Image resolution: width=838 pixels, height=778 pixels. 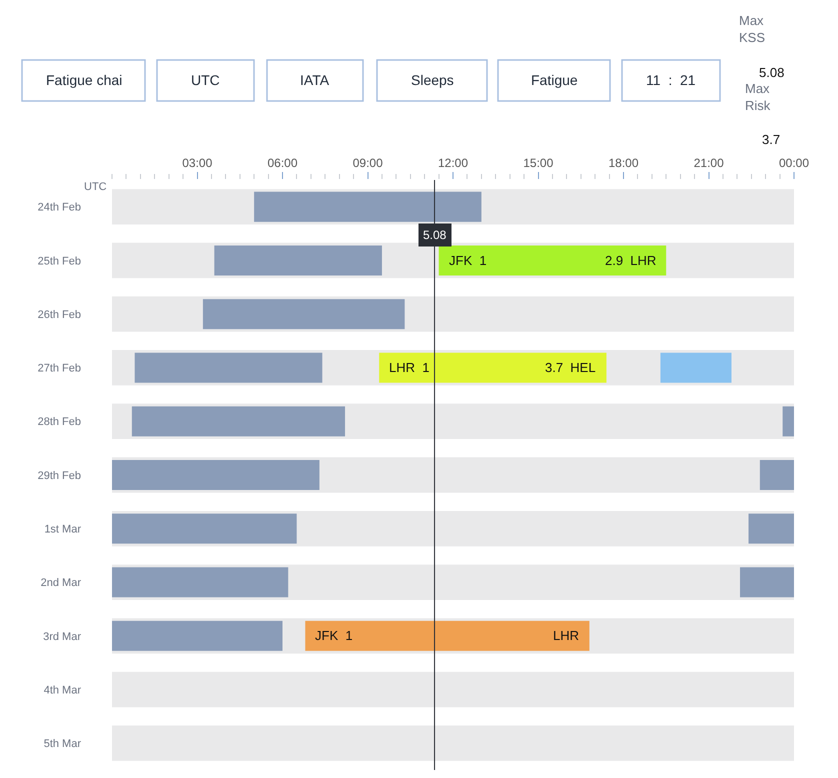 What do you see at coordinates (453, 163) in the screenshot?
I see `x-tick-label: 12:00` at bounding box center [453, 163].